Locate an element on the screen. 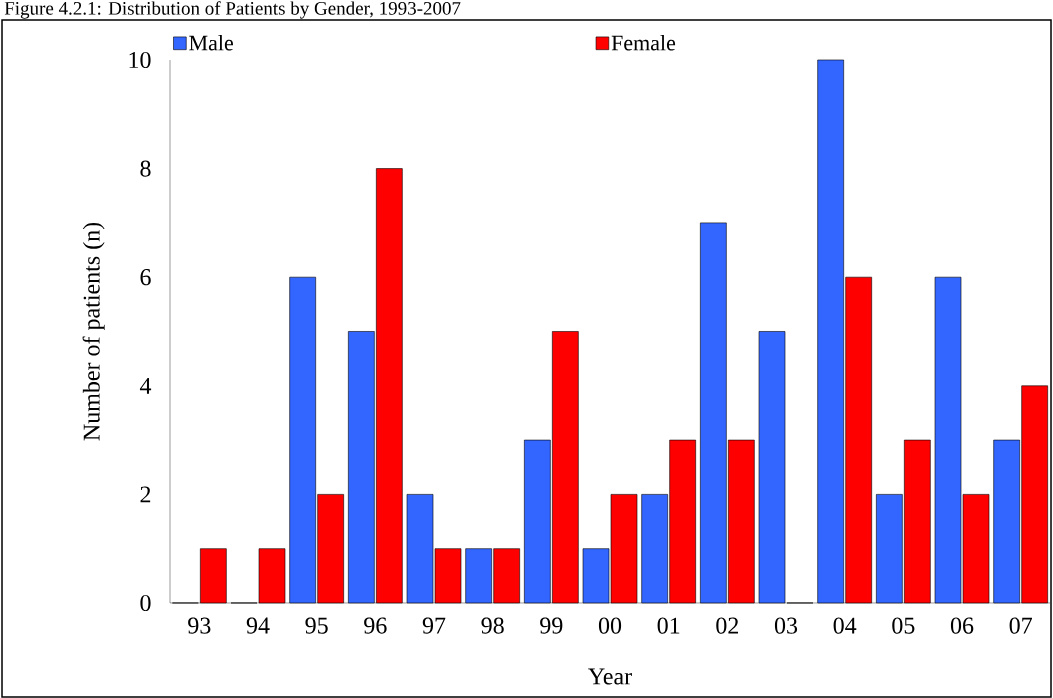 The width and height of the screenshot is (1053, 698). x-tick-label: 06 is located at coordinates (962, 625).